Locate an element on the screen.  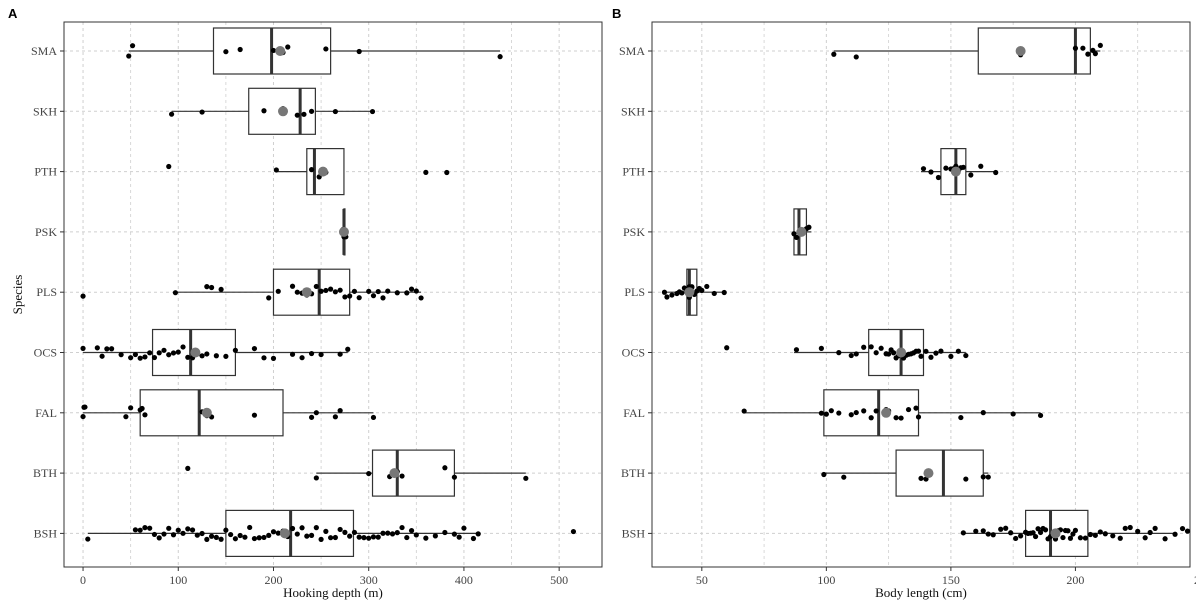
y-tick-label: PLS is located at coordinates (634, 292).